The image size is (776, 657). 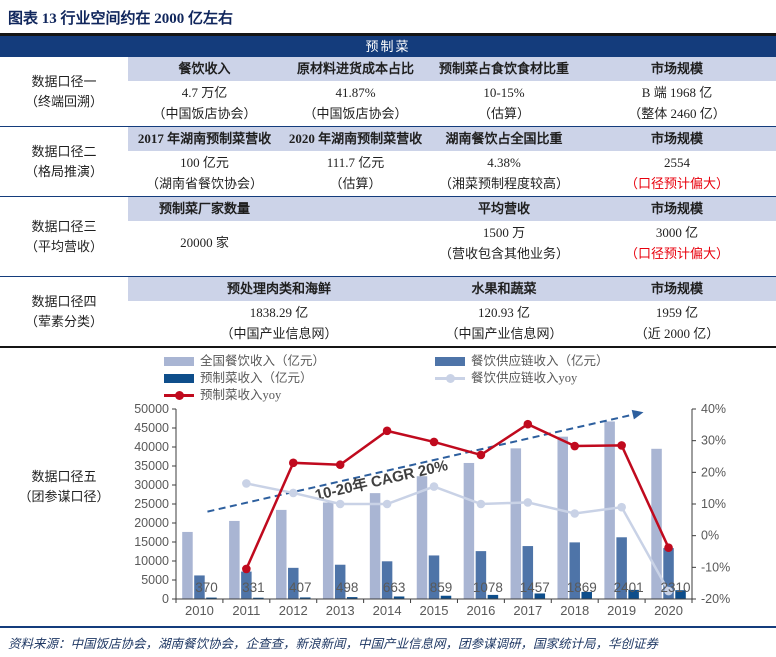 I want to click on group-label-line2: （团参谋口径）, so click(x=64, y=496).